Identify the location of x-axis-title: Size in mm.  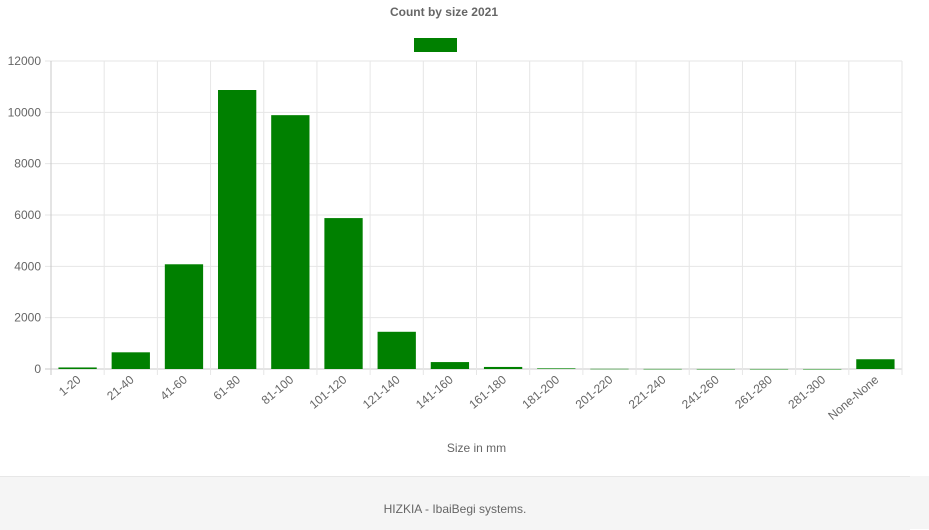
(476, 448).